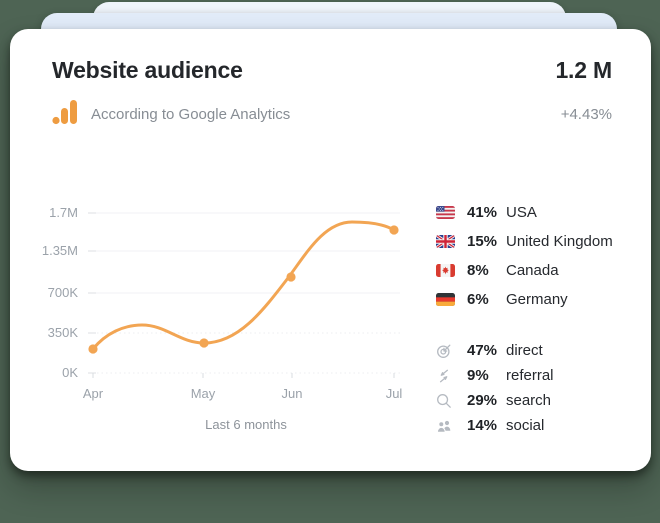  What do you see at coordinates (93, 393) in the screenshot?
I see `x-tick-label: Apr` at bounding box center [93, 393].